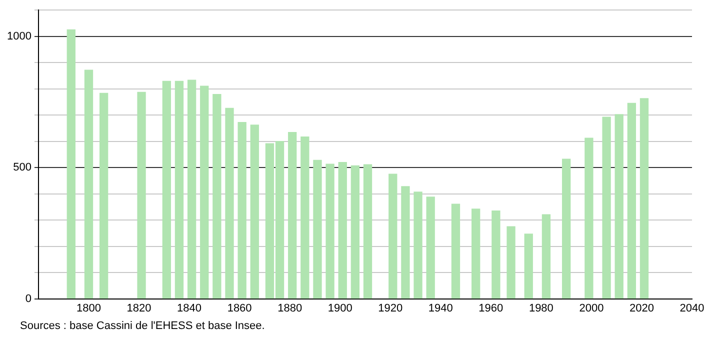 This screenshot has height=340, width=710. Describe the element at coordinates (591, 308) in the screenshot. I see `x-tick-label: 2000` at that location.